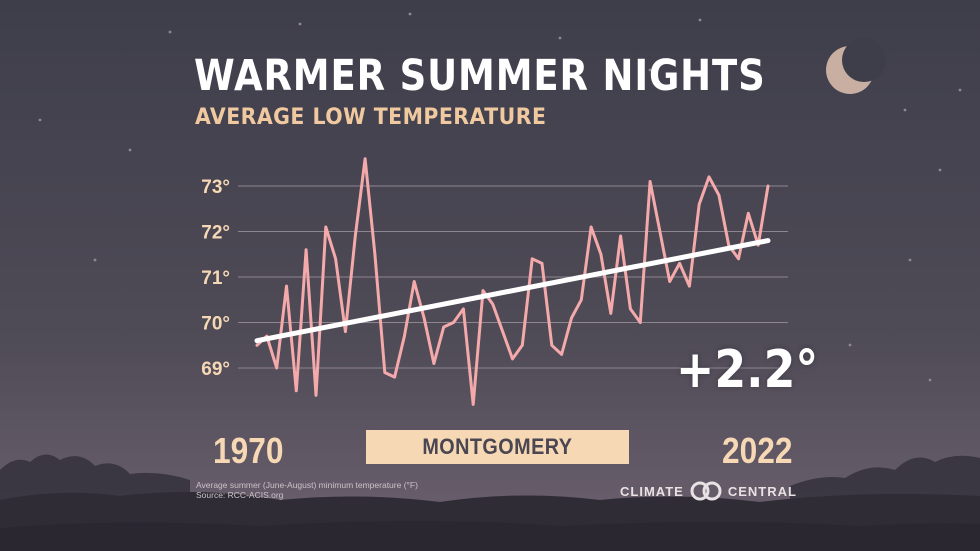  I want to click on y-tick-label: 69°, so click(215, 369).